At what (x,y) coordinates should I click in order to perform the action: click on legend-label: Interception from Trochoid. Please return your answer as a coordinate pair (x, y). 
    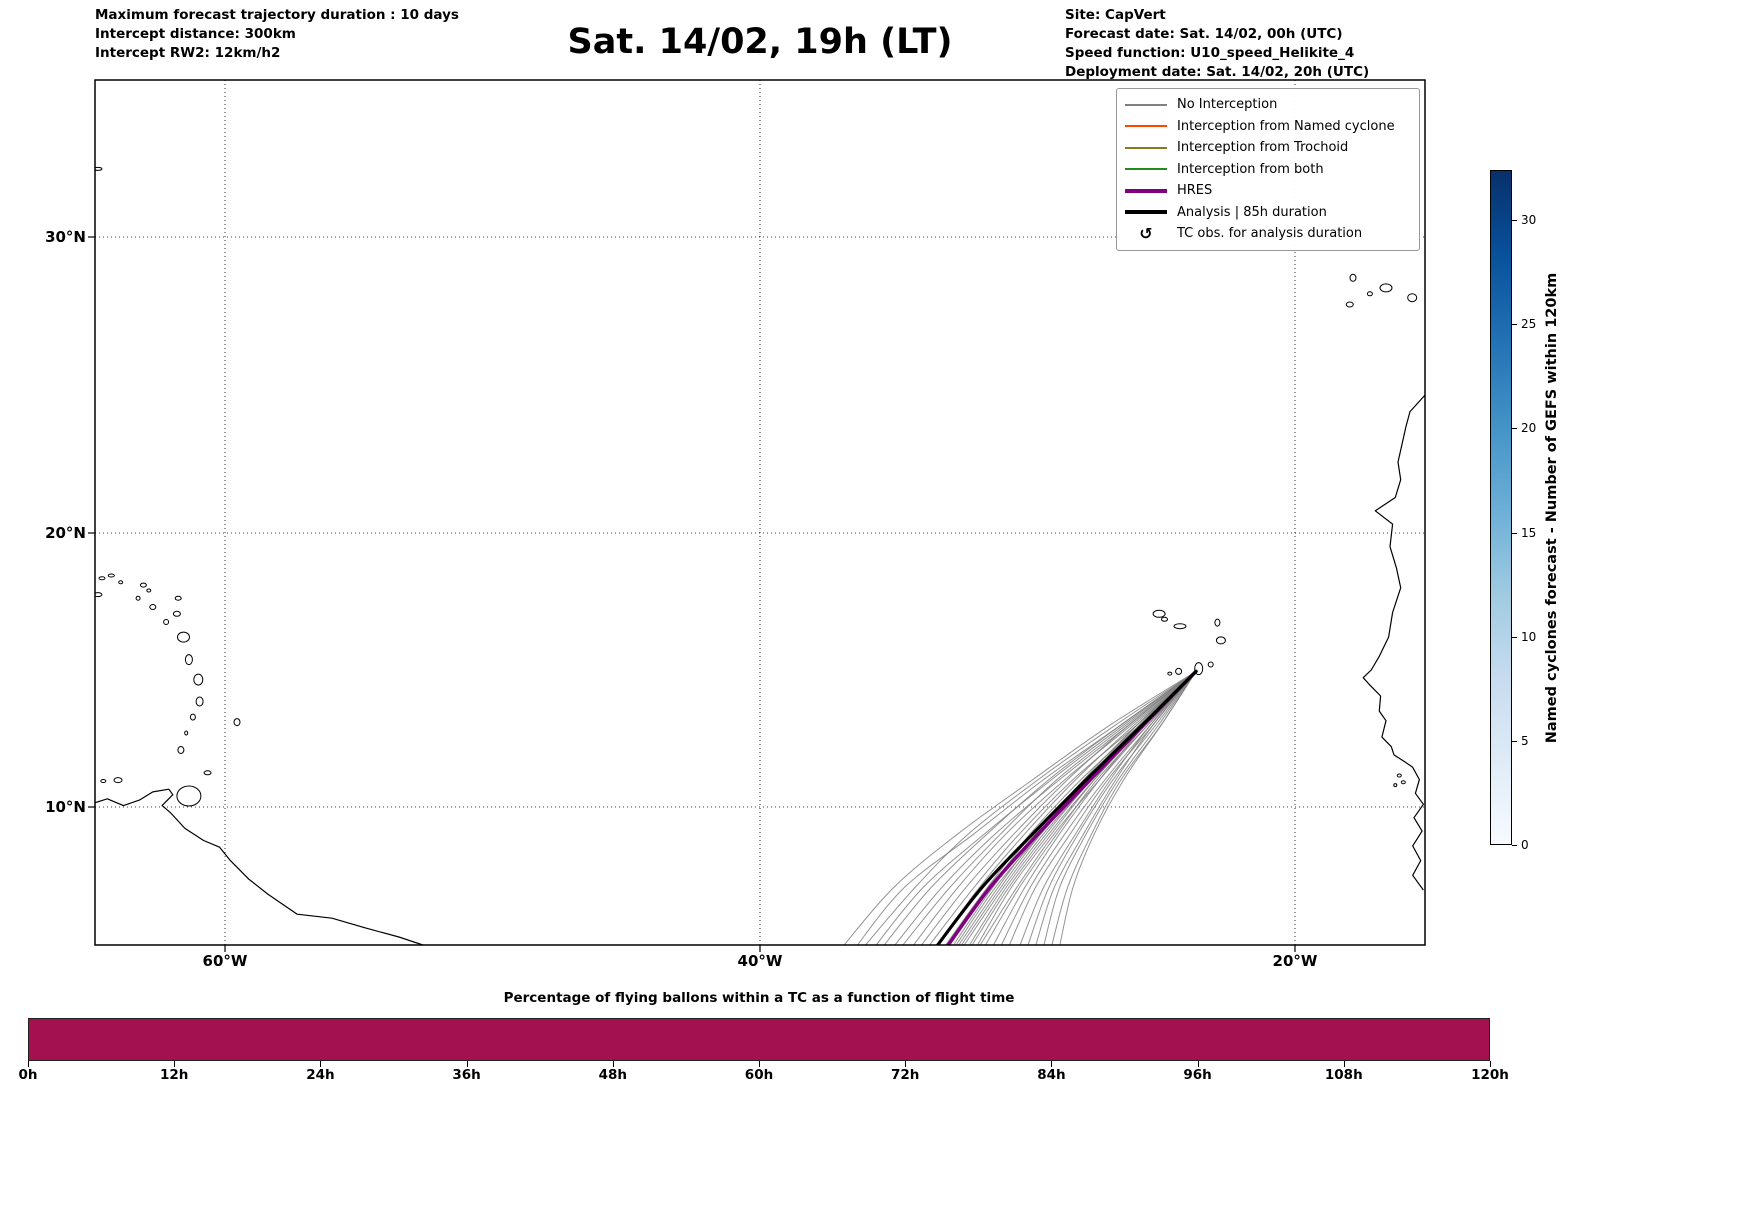
    Looking at the image, I should click on (1263, 148).